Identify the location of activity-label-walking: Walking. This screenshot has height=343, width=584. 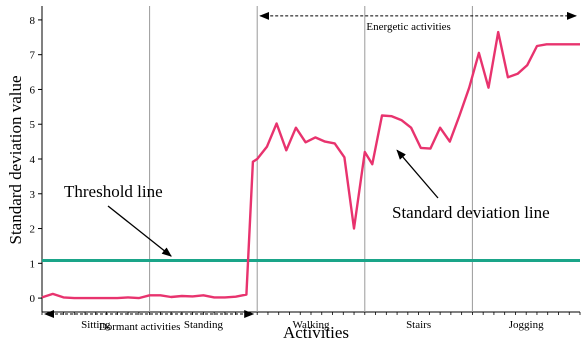
(311, 325).